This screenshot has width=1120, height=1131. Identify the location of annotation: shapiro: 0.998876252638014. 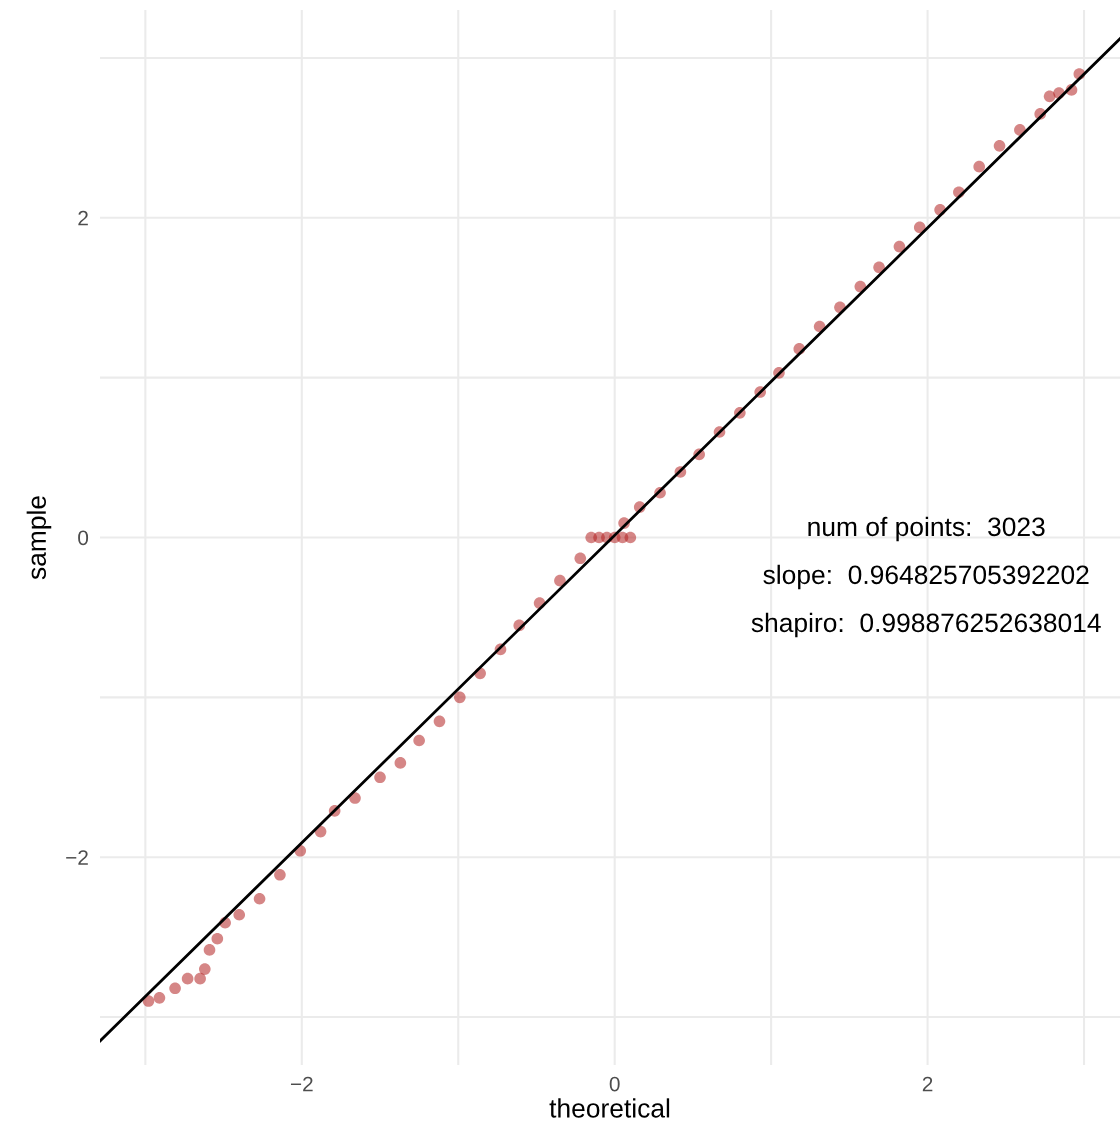
(926, 625).